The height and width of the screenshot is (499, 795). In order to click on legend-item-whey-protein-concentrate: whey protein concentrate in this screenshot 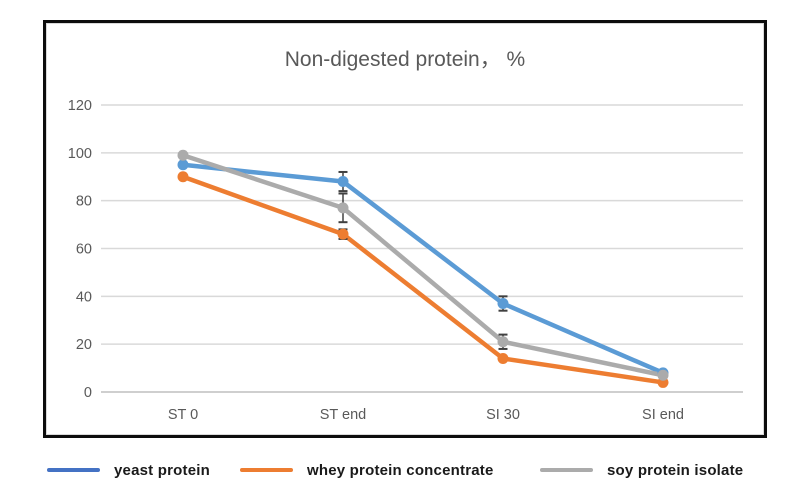, I will do `click(367, 470)`.